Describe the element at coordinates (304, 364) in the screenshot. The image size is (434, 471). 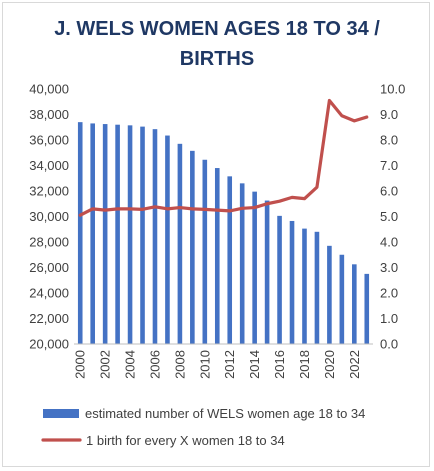
I see `x-tick-label: 2018` at that location.